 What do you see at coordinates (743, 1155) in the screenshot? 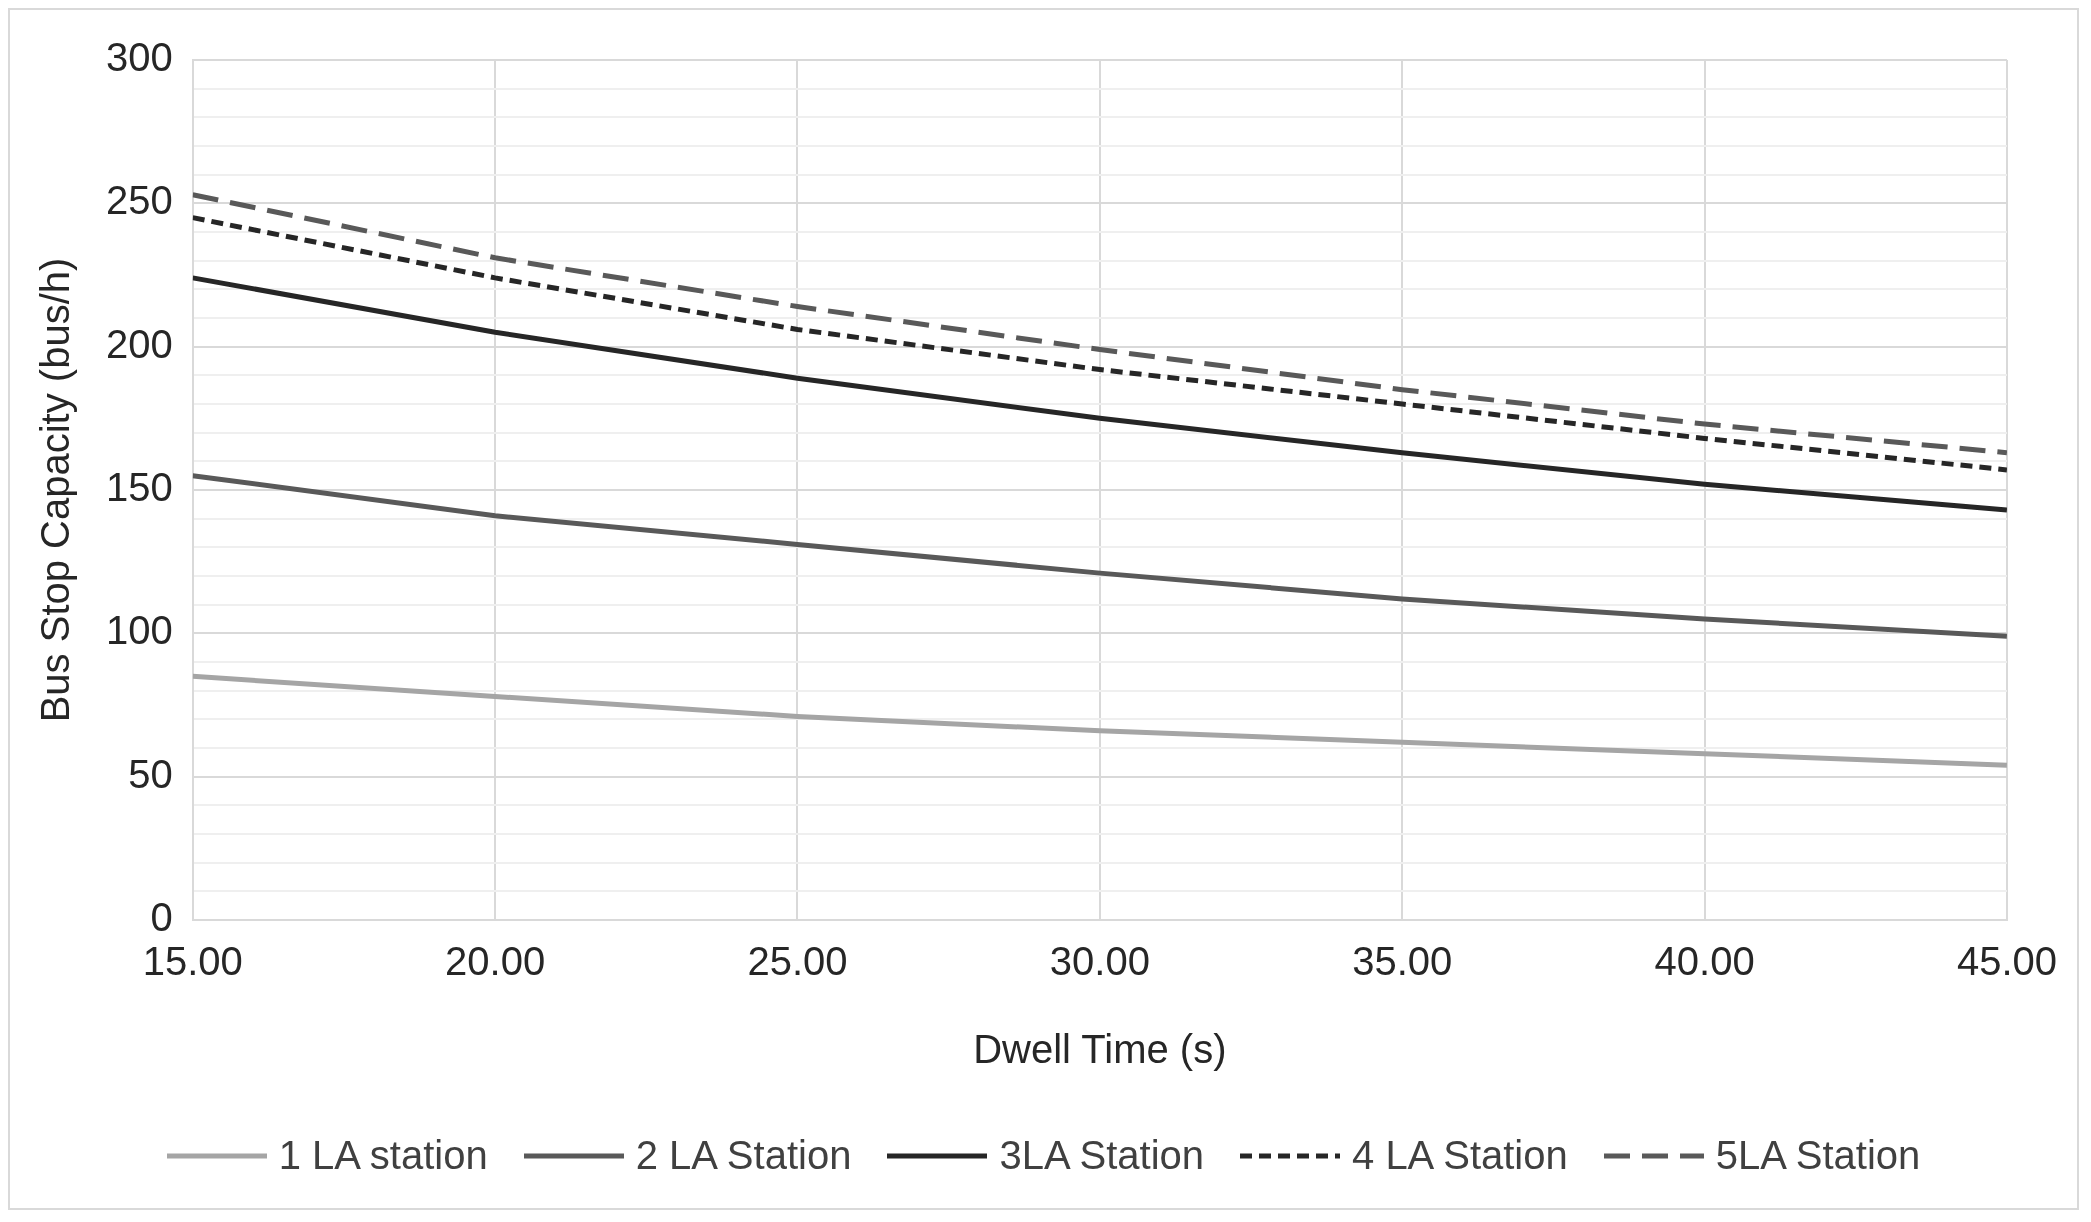
I see `legend-label: 2 LA Station` at bounding box center [743, 1155].